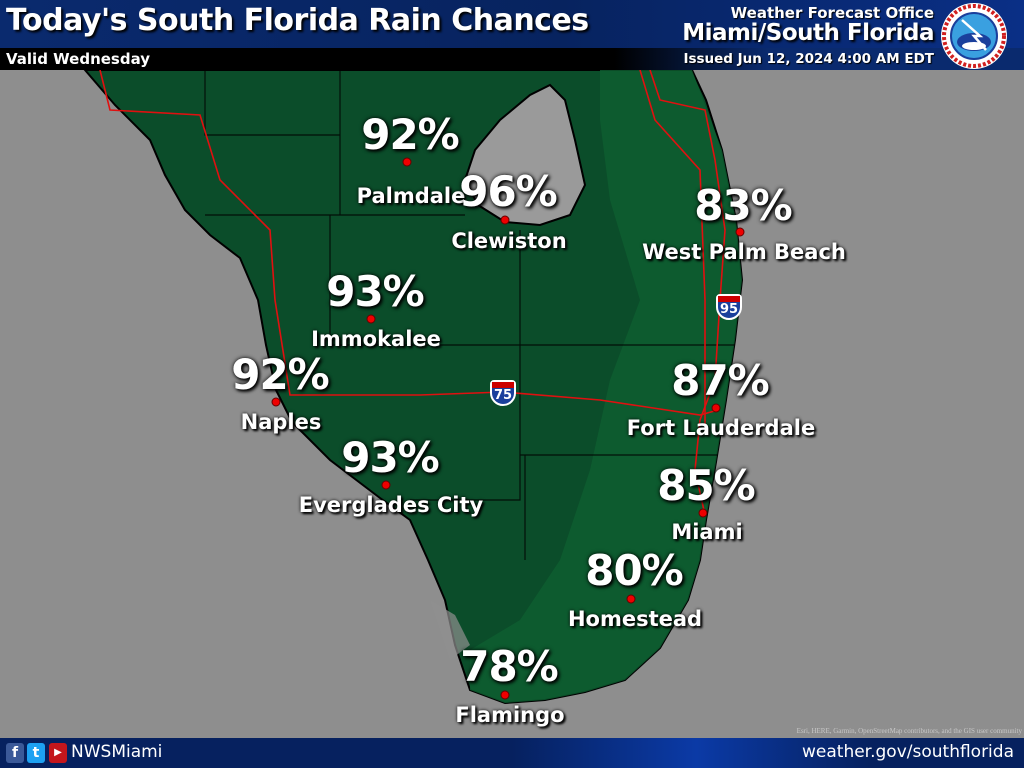 This screenshot has width=1024, height=768. What do you see at coordinates (721, 428) in the screenshot?
I see `city-name: Fort Lauderdale` at bounding box center [721, 428].